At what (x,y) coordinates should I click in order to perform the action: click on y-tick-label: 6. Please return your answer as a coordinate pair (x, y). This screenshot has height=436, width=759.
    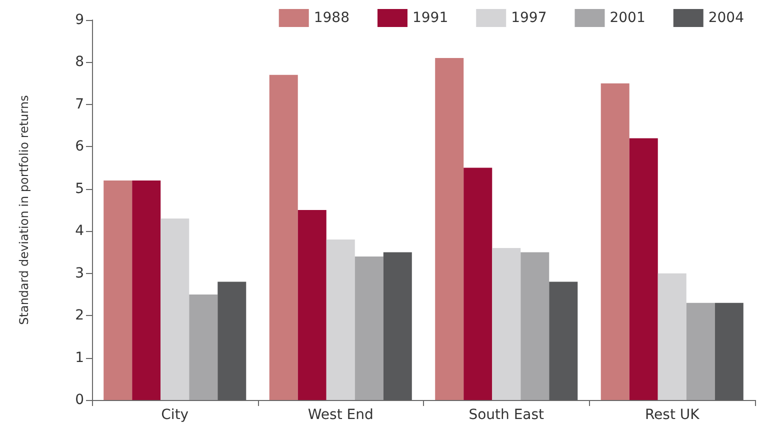
    Looking at the image, I should click on (79, 146).